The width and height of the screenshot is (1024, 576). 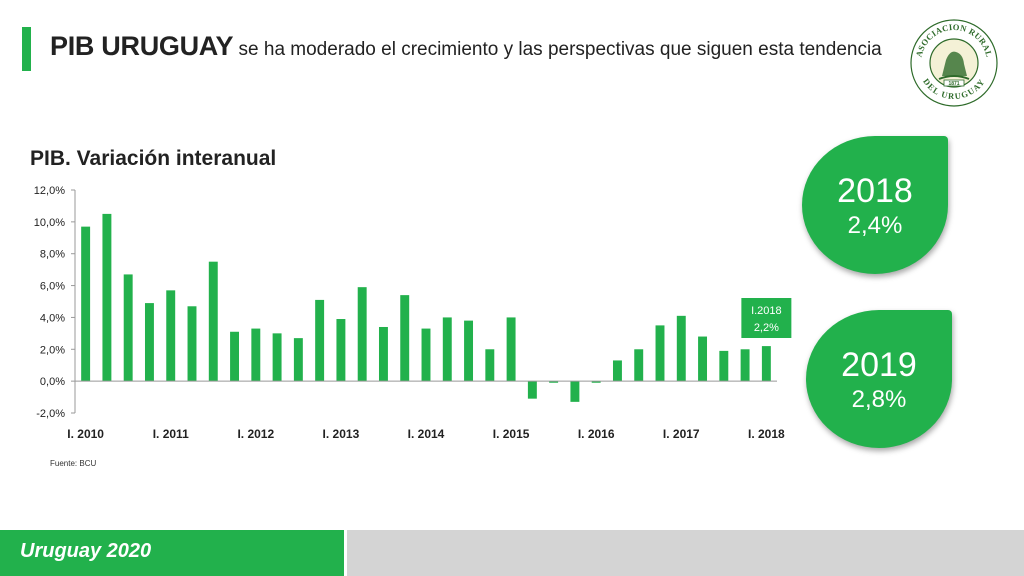 I want to click on x-tick-label: I. 2015, so click(x=511, y=434).